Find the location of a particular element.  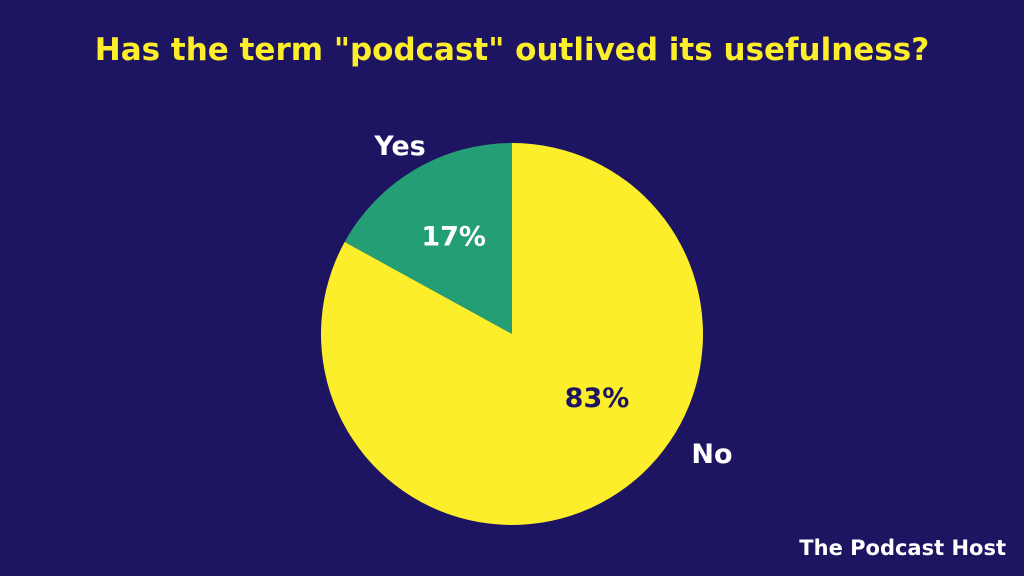

category-label-no: No is located at coordinates (711, 454).